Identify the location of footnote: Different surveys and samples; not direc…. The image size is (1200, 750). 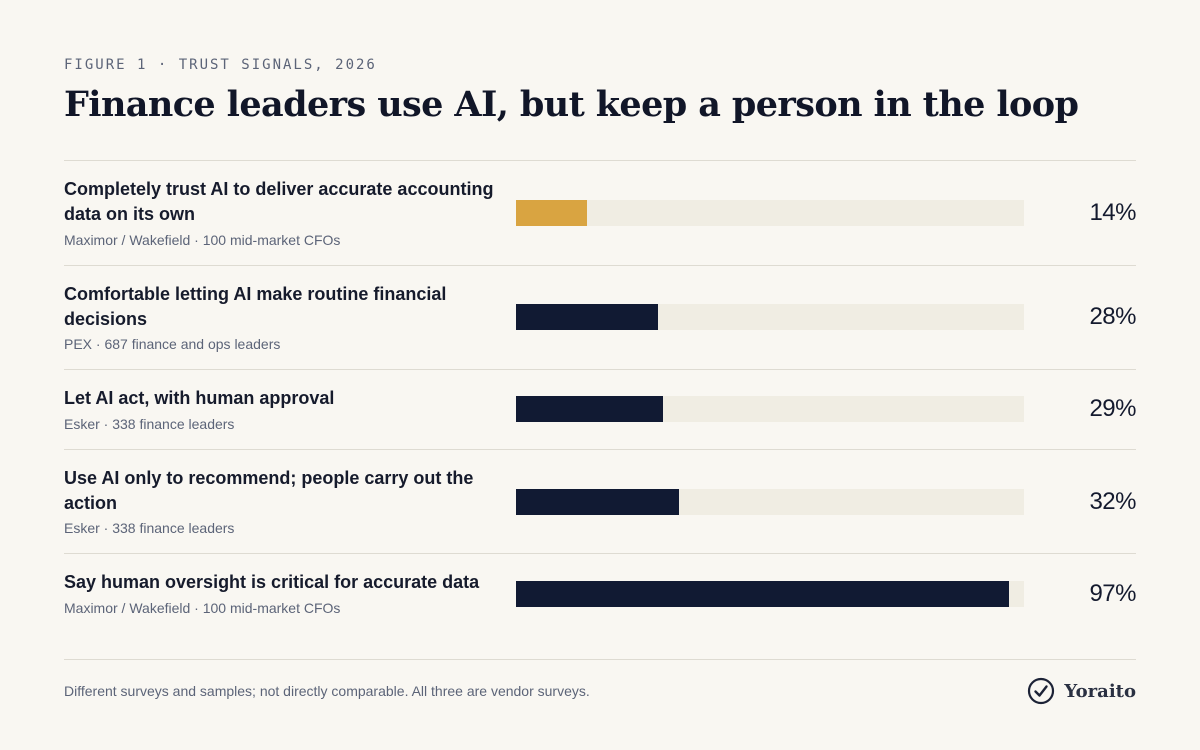
(327, 691).